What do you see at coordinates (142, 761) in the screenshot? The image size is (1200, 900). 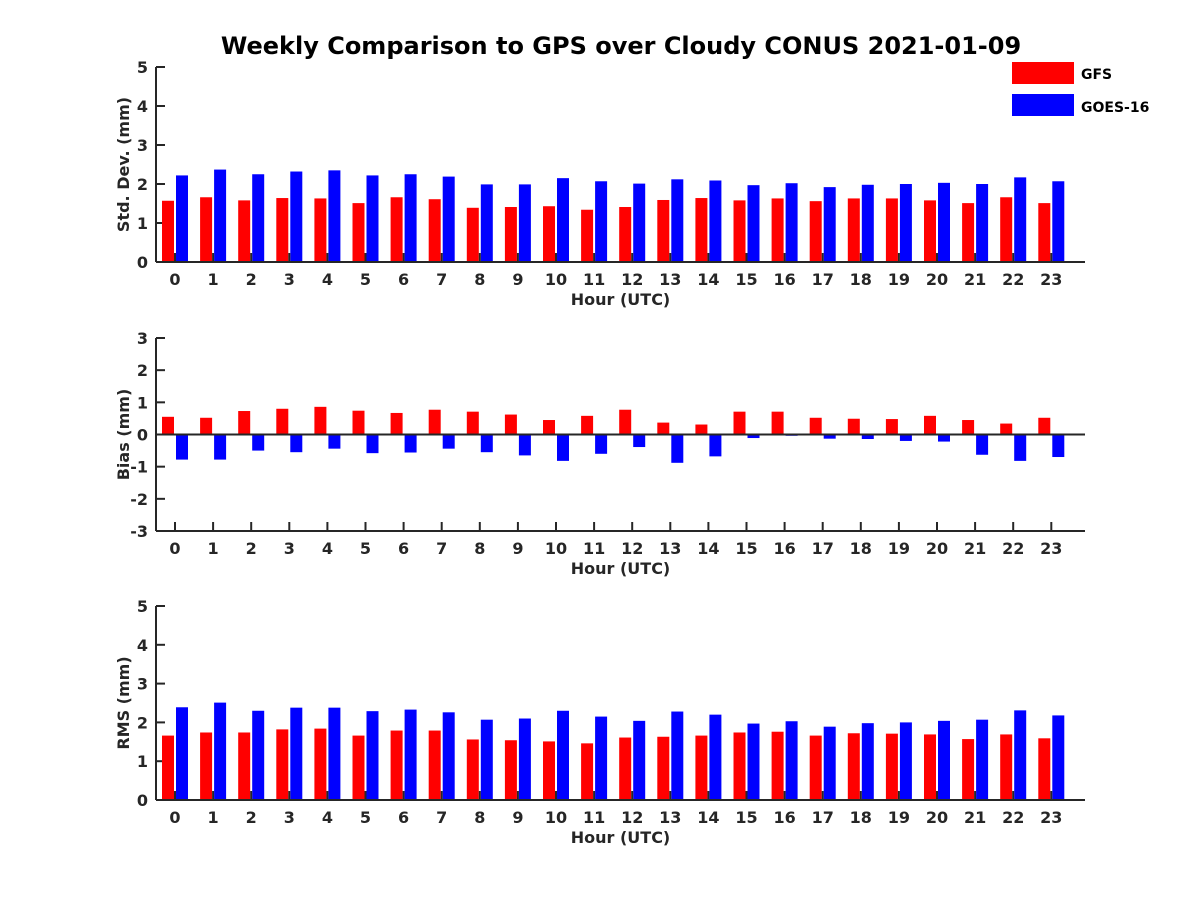 I see `y-tick-label: 1` at bounding box center [142, 761].